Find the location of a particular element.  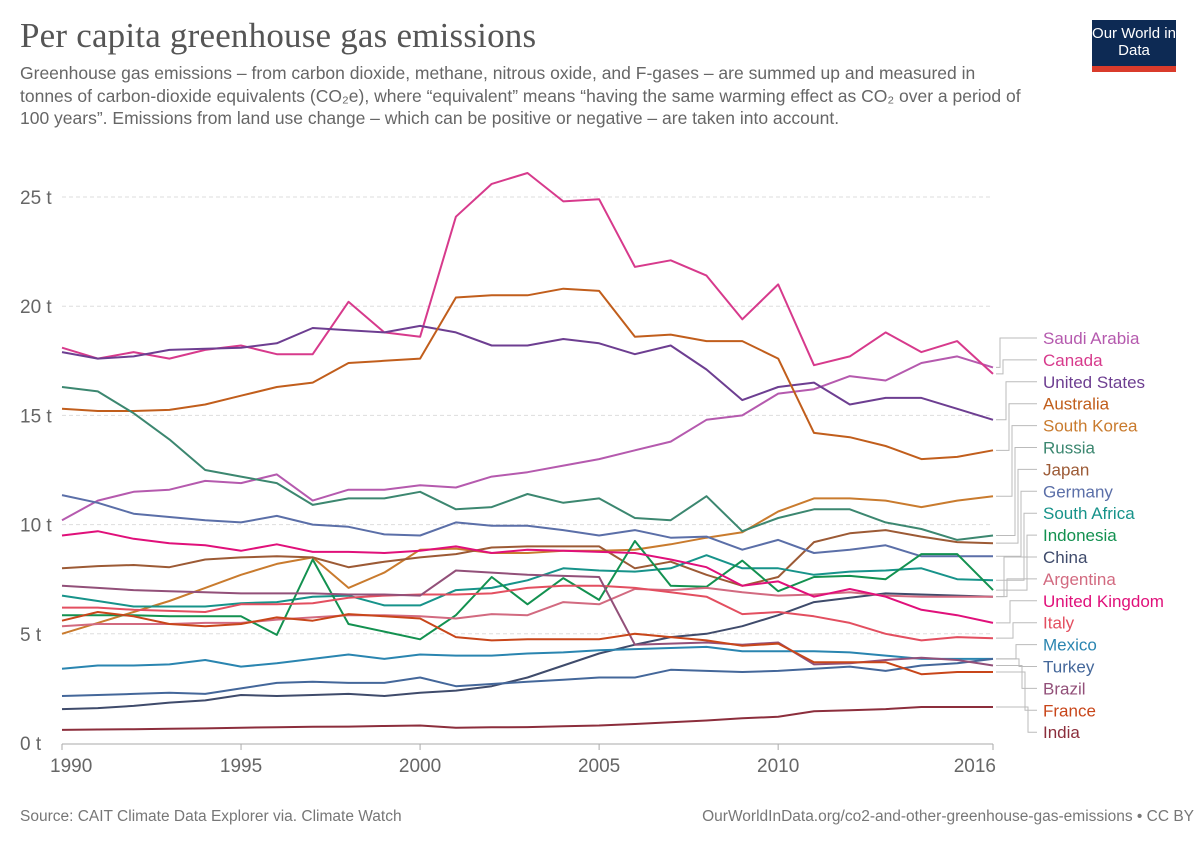

label-connector-united-states is located at coordinates (1016, 401).